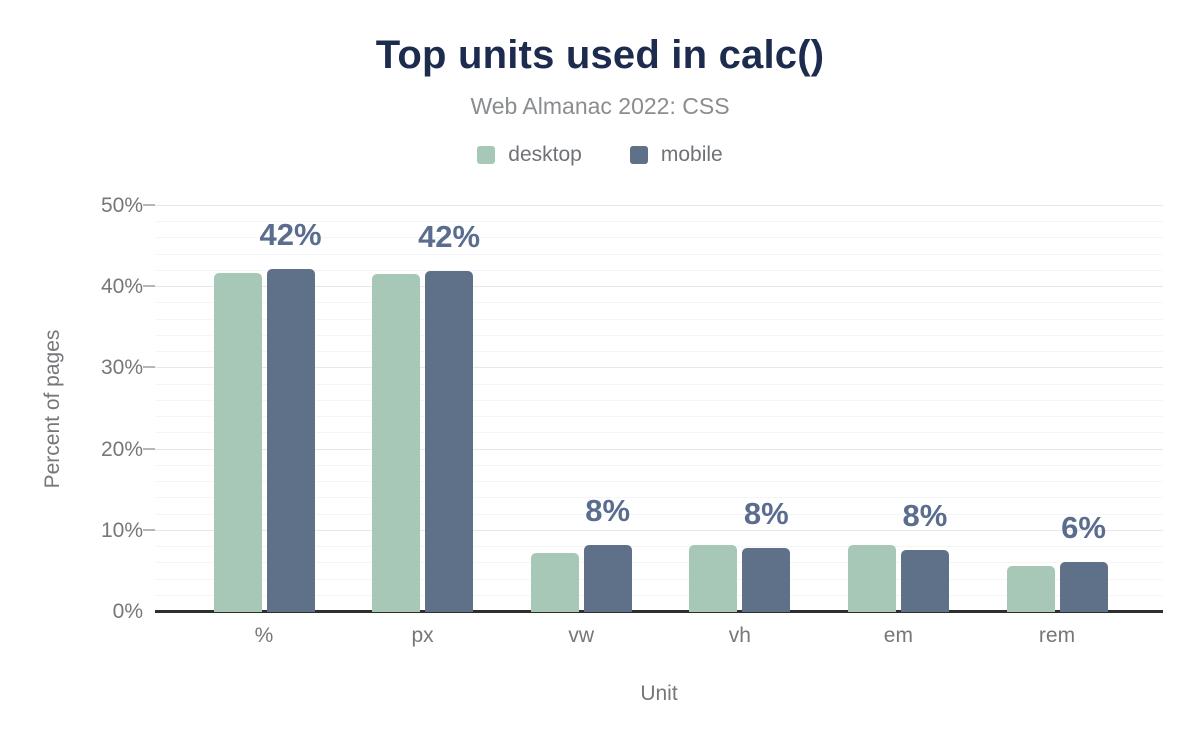 The image size is (1200, 742). I want to click on bar-desktop-em, so click(871, 578).